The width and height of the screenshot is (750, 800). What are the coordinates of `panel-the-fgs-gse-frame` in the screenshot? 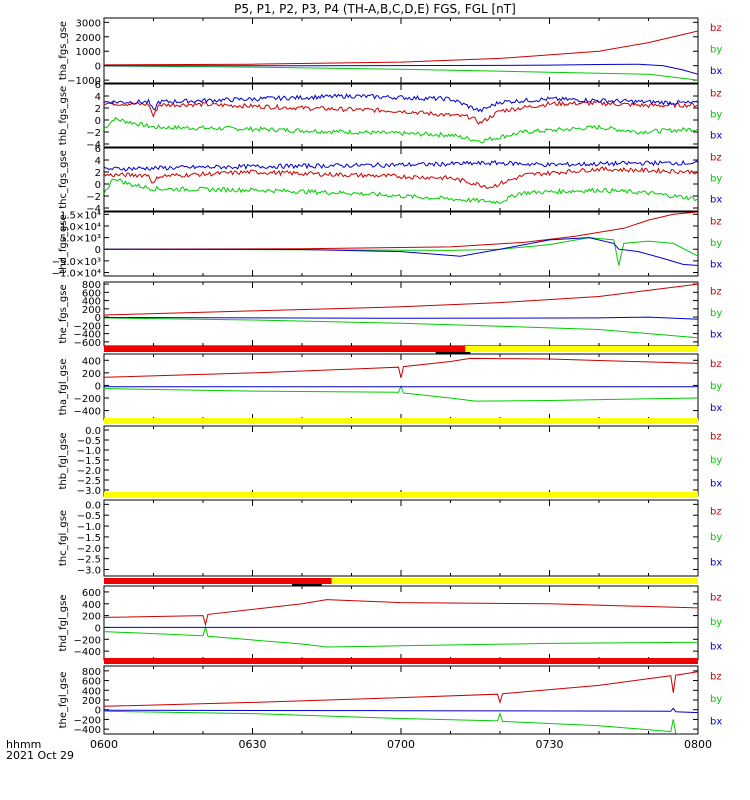 It's located at (401, 314).